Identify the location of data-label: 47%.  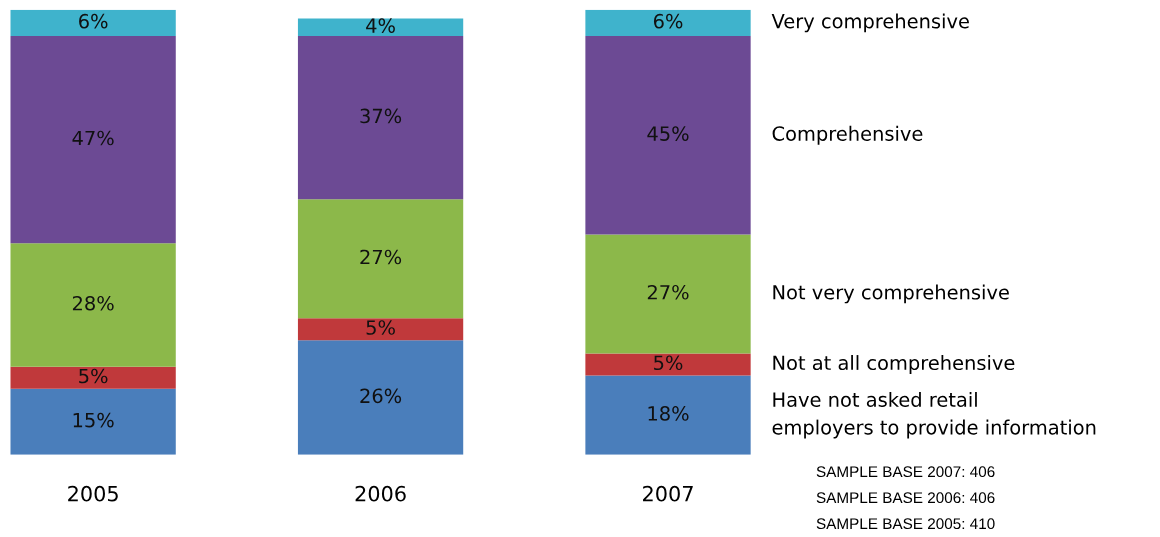
(93, 138).